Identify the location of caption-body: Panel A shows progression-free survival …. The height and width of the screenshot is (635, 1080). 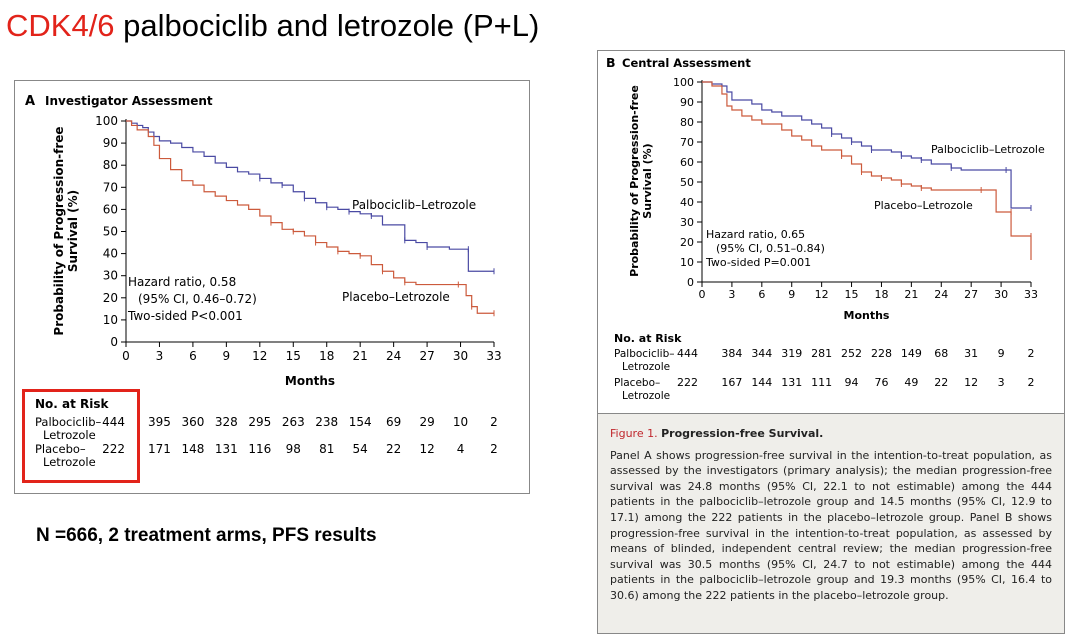
(831, 525).